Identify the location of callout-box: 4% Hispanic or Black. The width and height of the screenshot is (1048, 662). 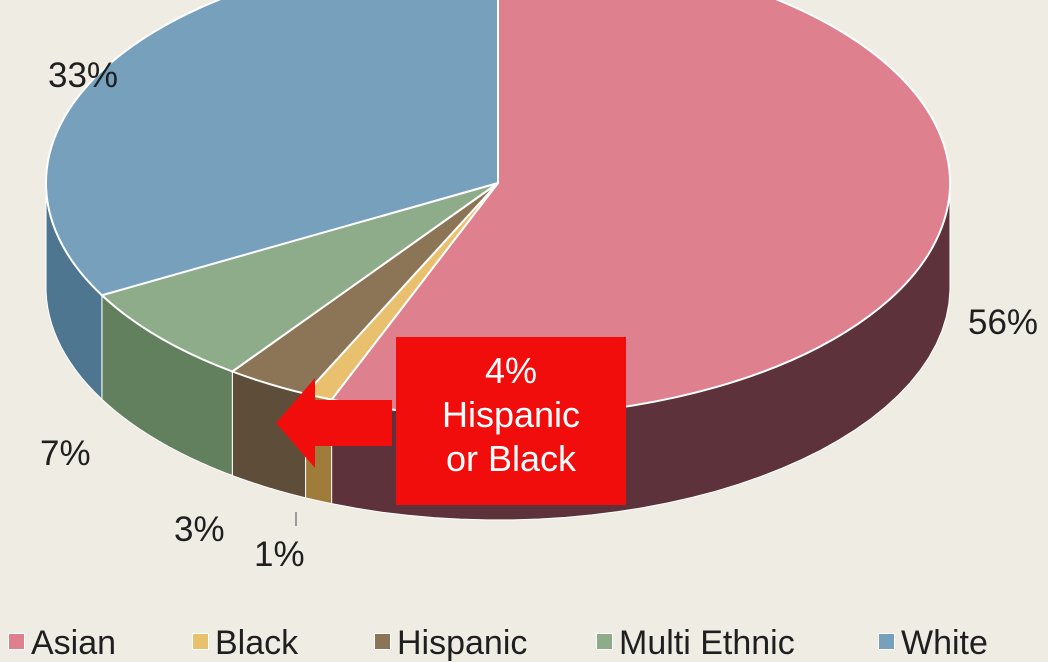
(511, 421).